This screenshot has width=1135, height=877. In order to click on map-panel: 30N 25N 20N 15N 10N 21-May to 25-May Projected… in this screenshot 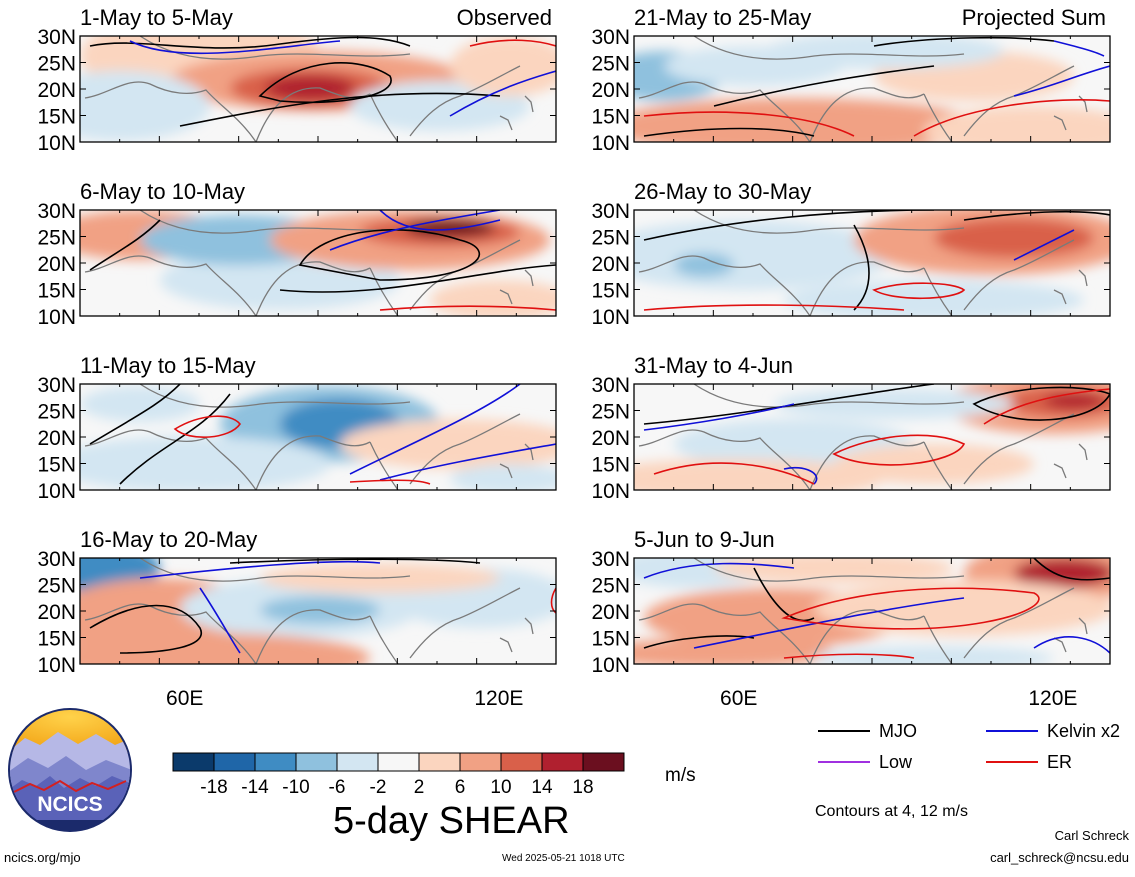, I will do `click(851, 80)`.